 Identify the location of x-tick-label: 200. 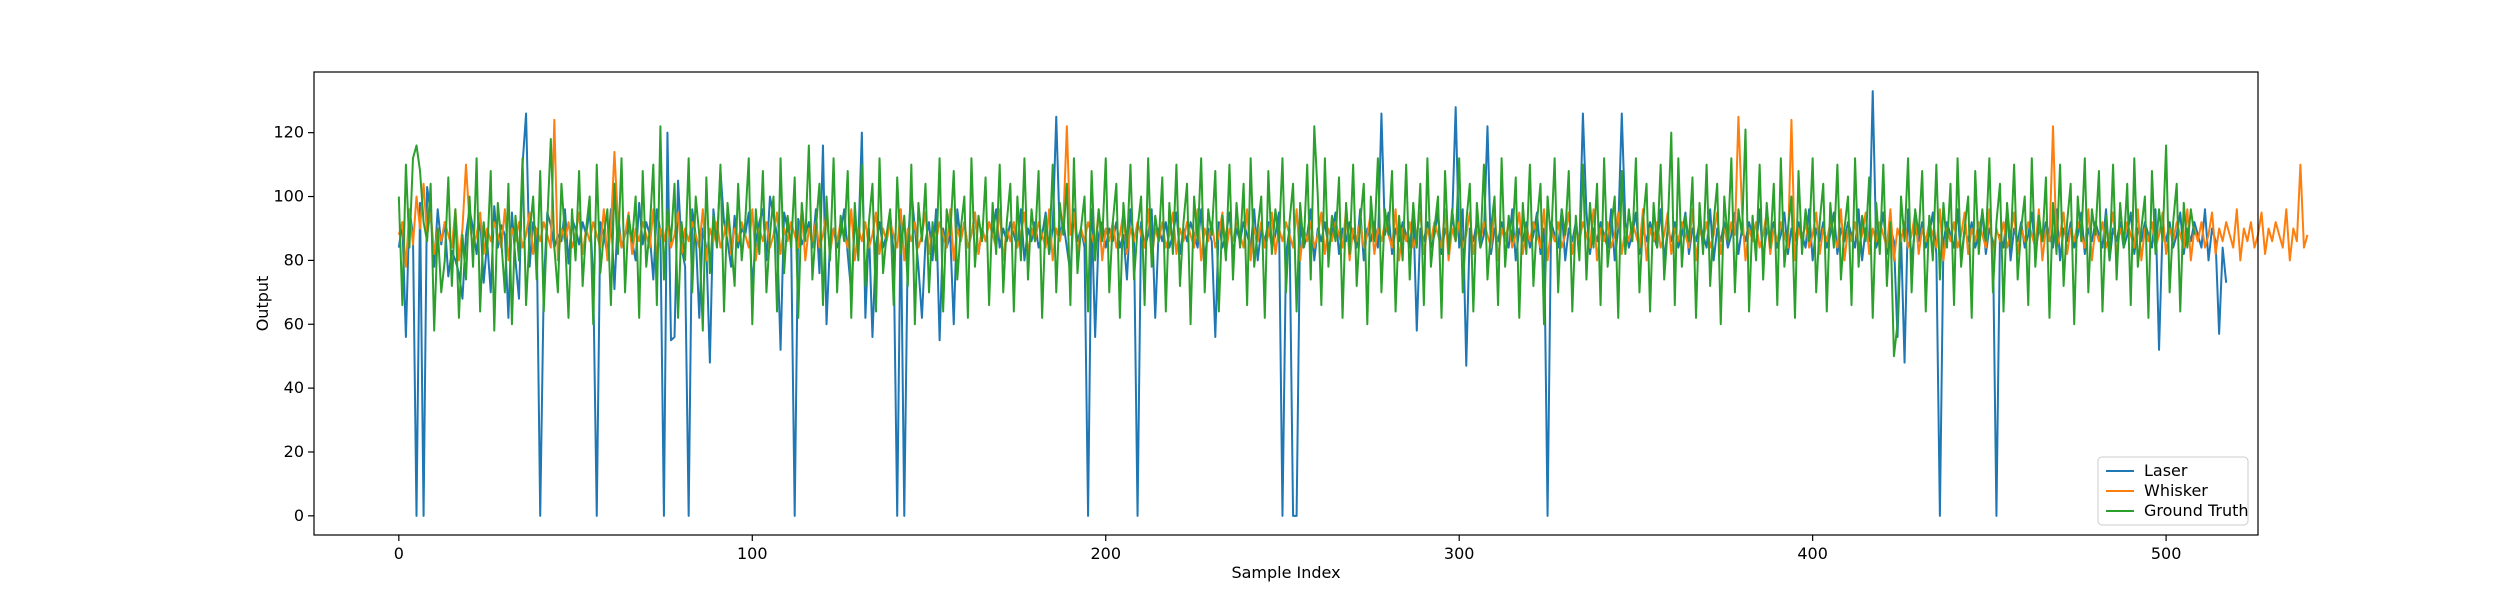
(1105, 553).